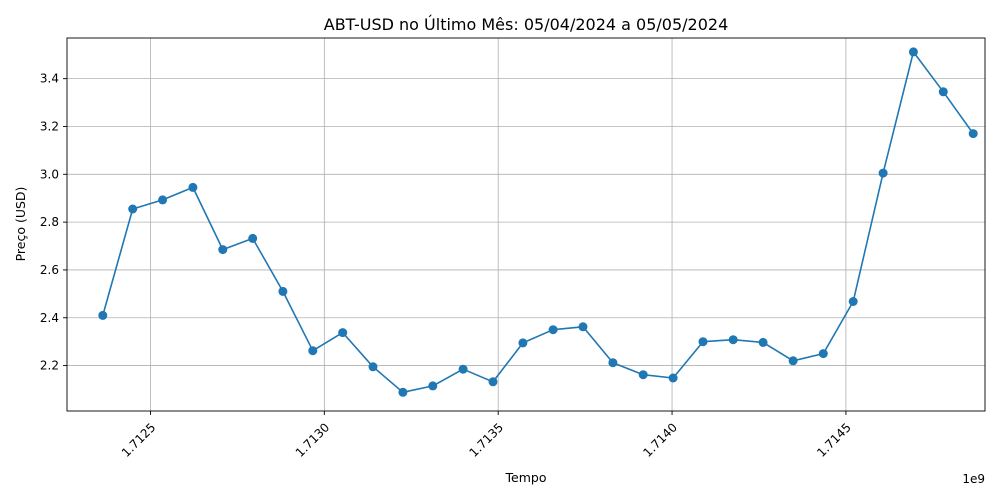 The image size is (1000, 500). What do you see at coordinates (487, 440) in the screenshot?
I see `x-tick-label: 1.7135` at bounding box center [487, 440].